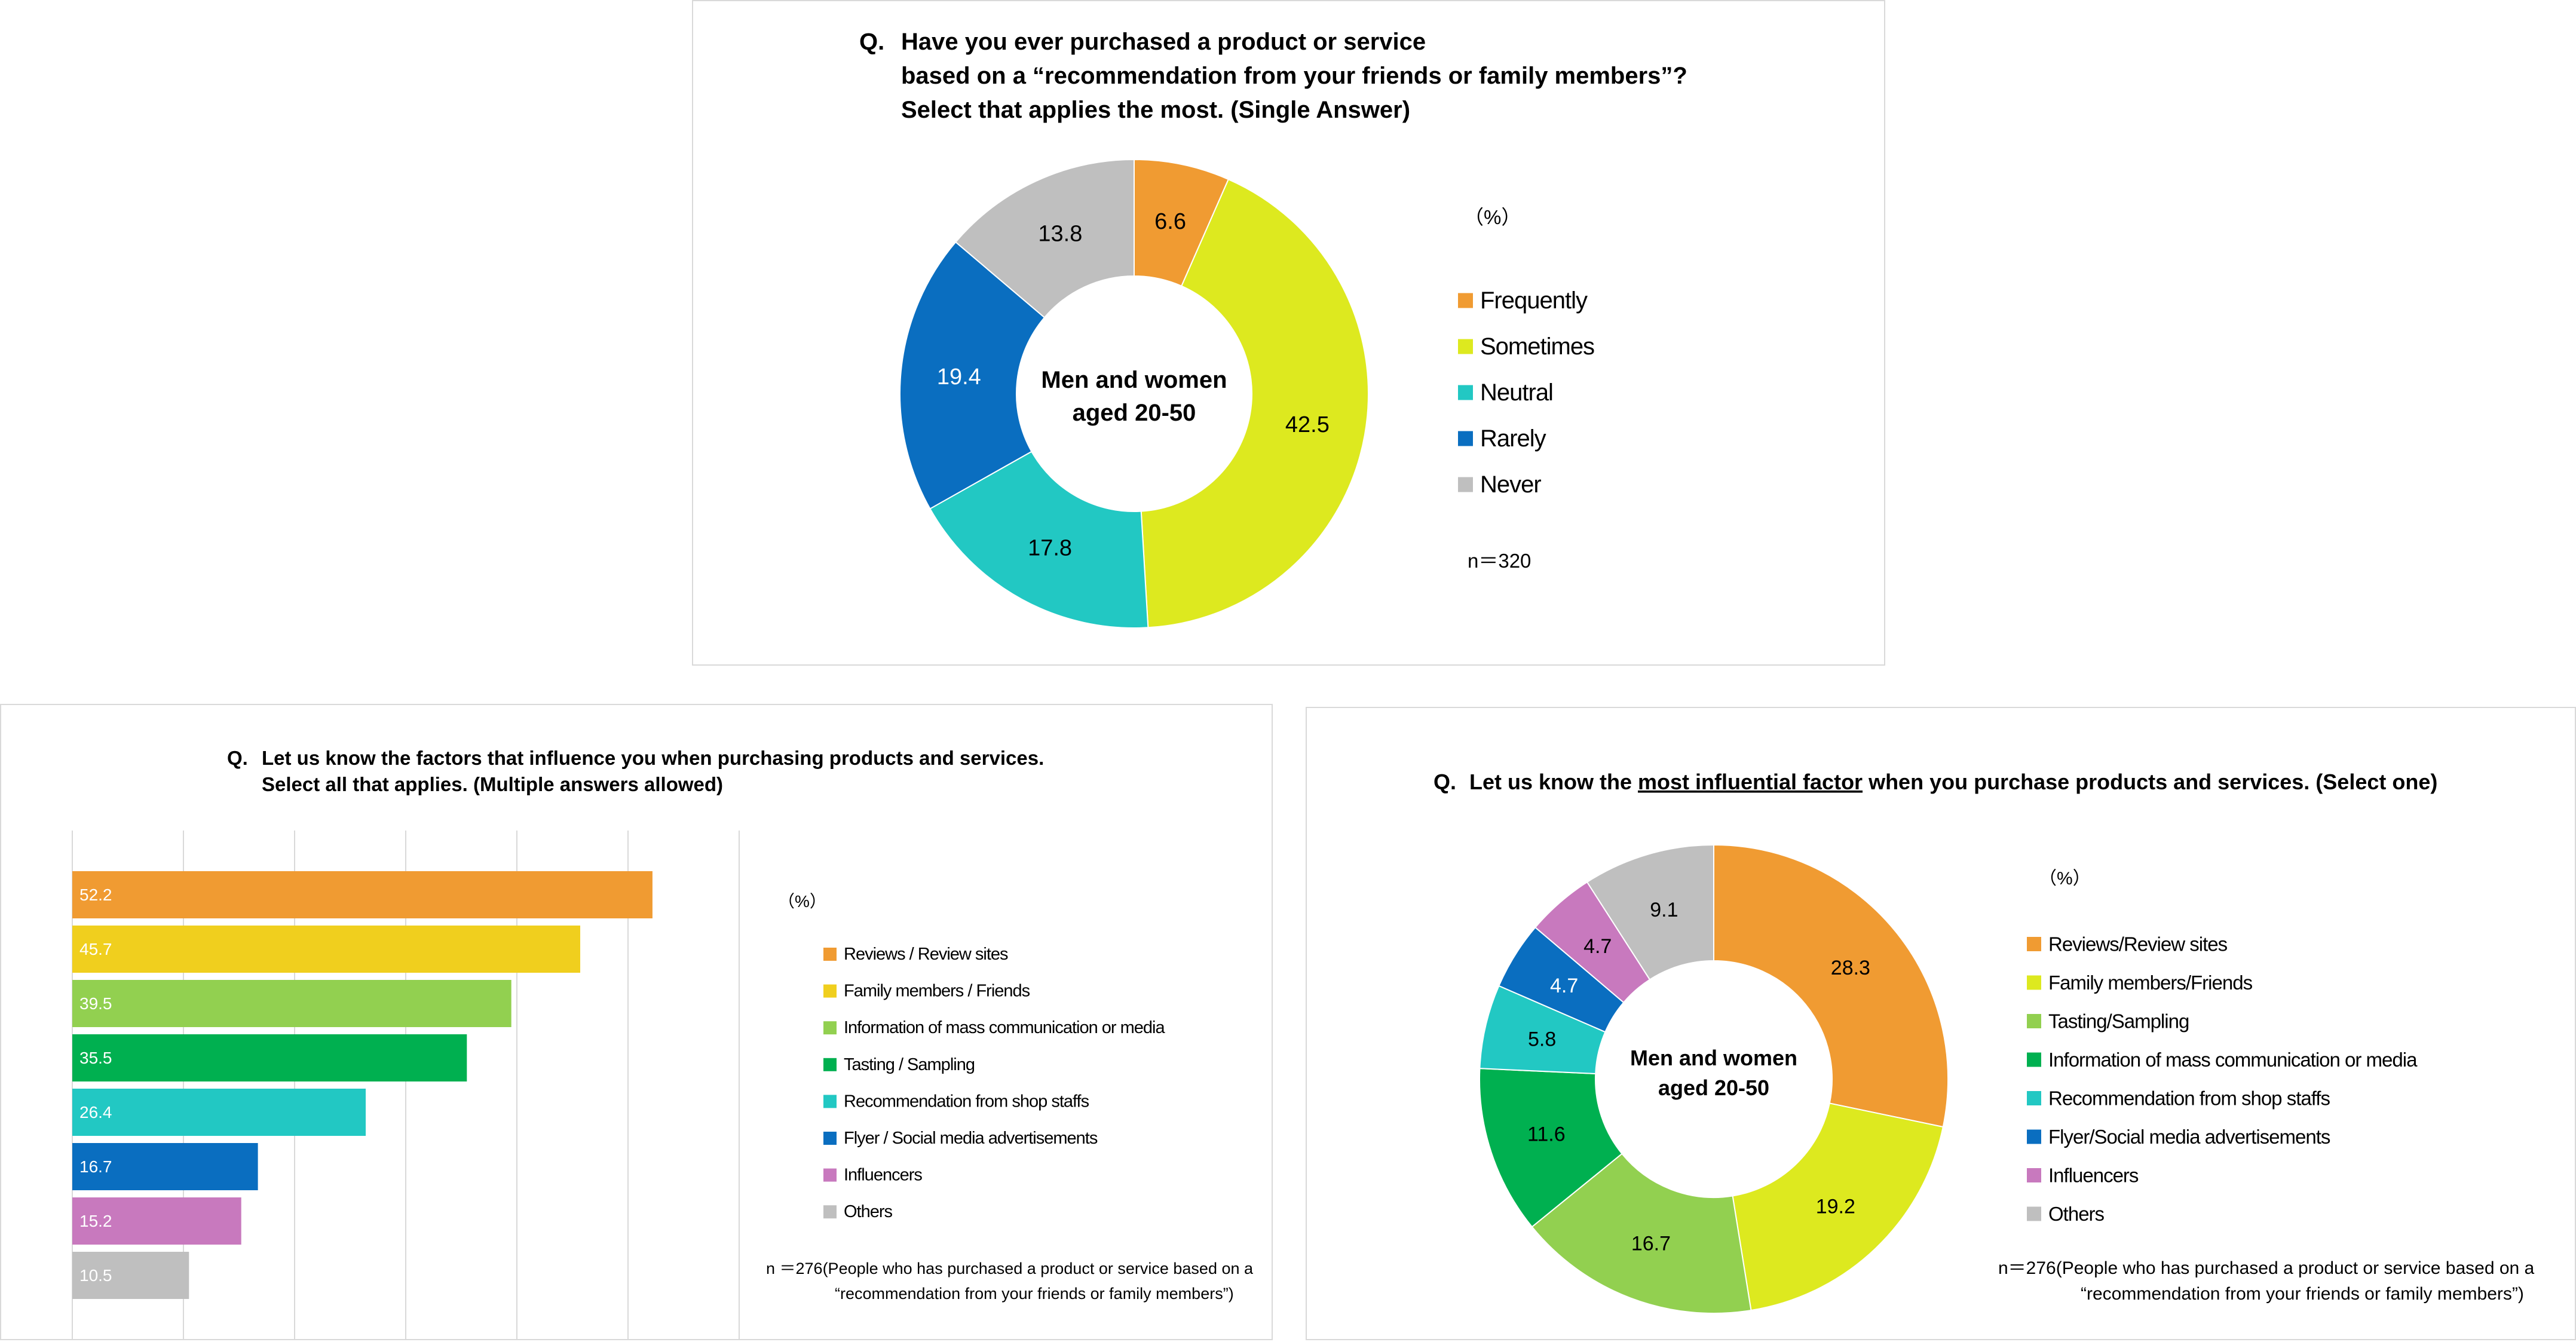  Describe the element at coordinates (1651, 1244) in the screenshot. I see `donut-slice-value-label: 16.7` at that location.